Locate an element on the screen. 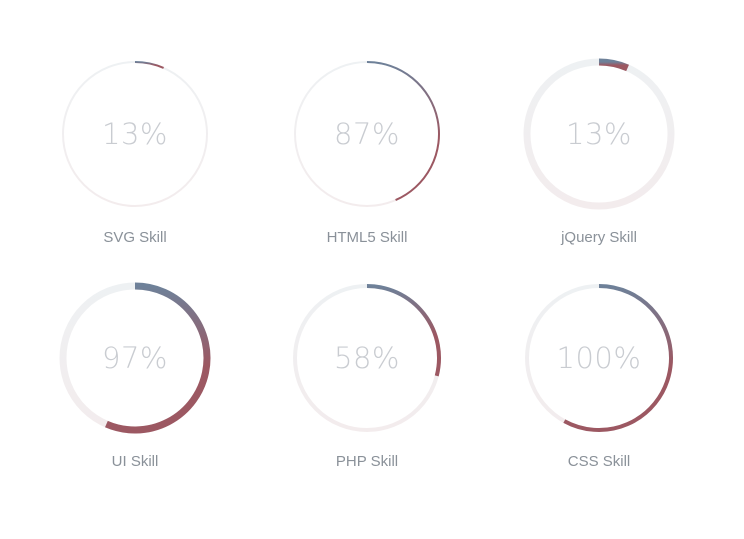  skill-php-ring is located at coordinates (367, 358).